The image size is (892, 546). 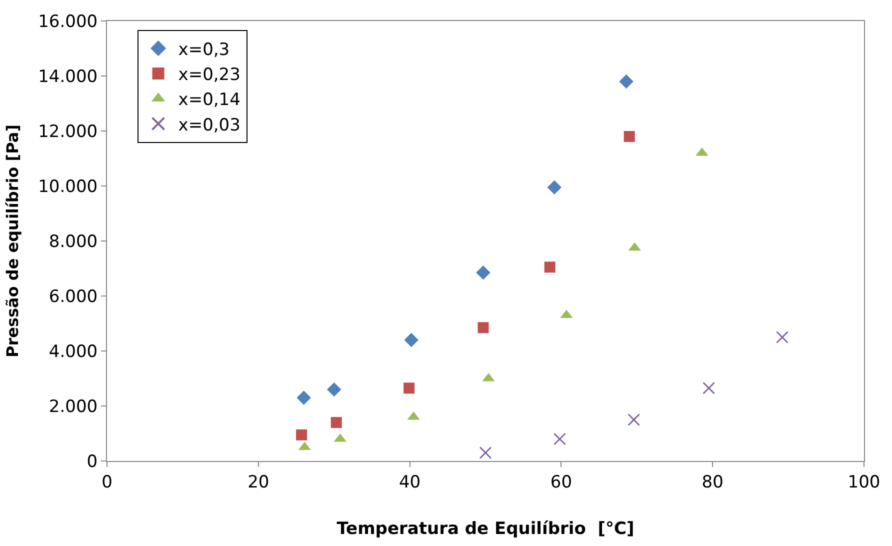 I want to click on y-tick-label: 14.000, so click(x=68, y=76).